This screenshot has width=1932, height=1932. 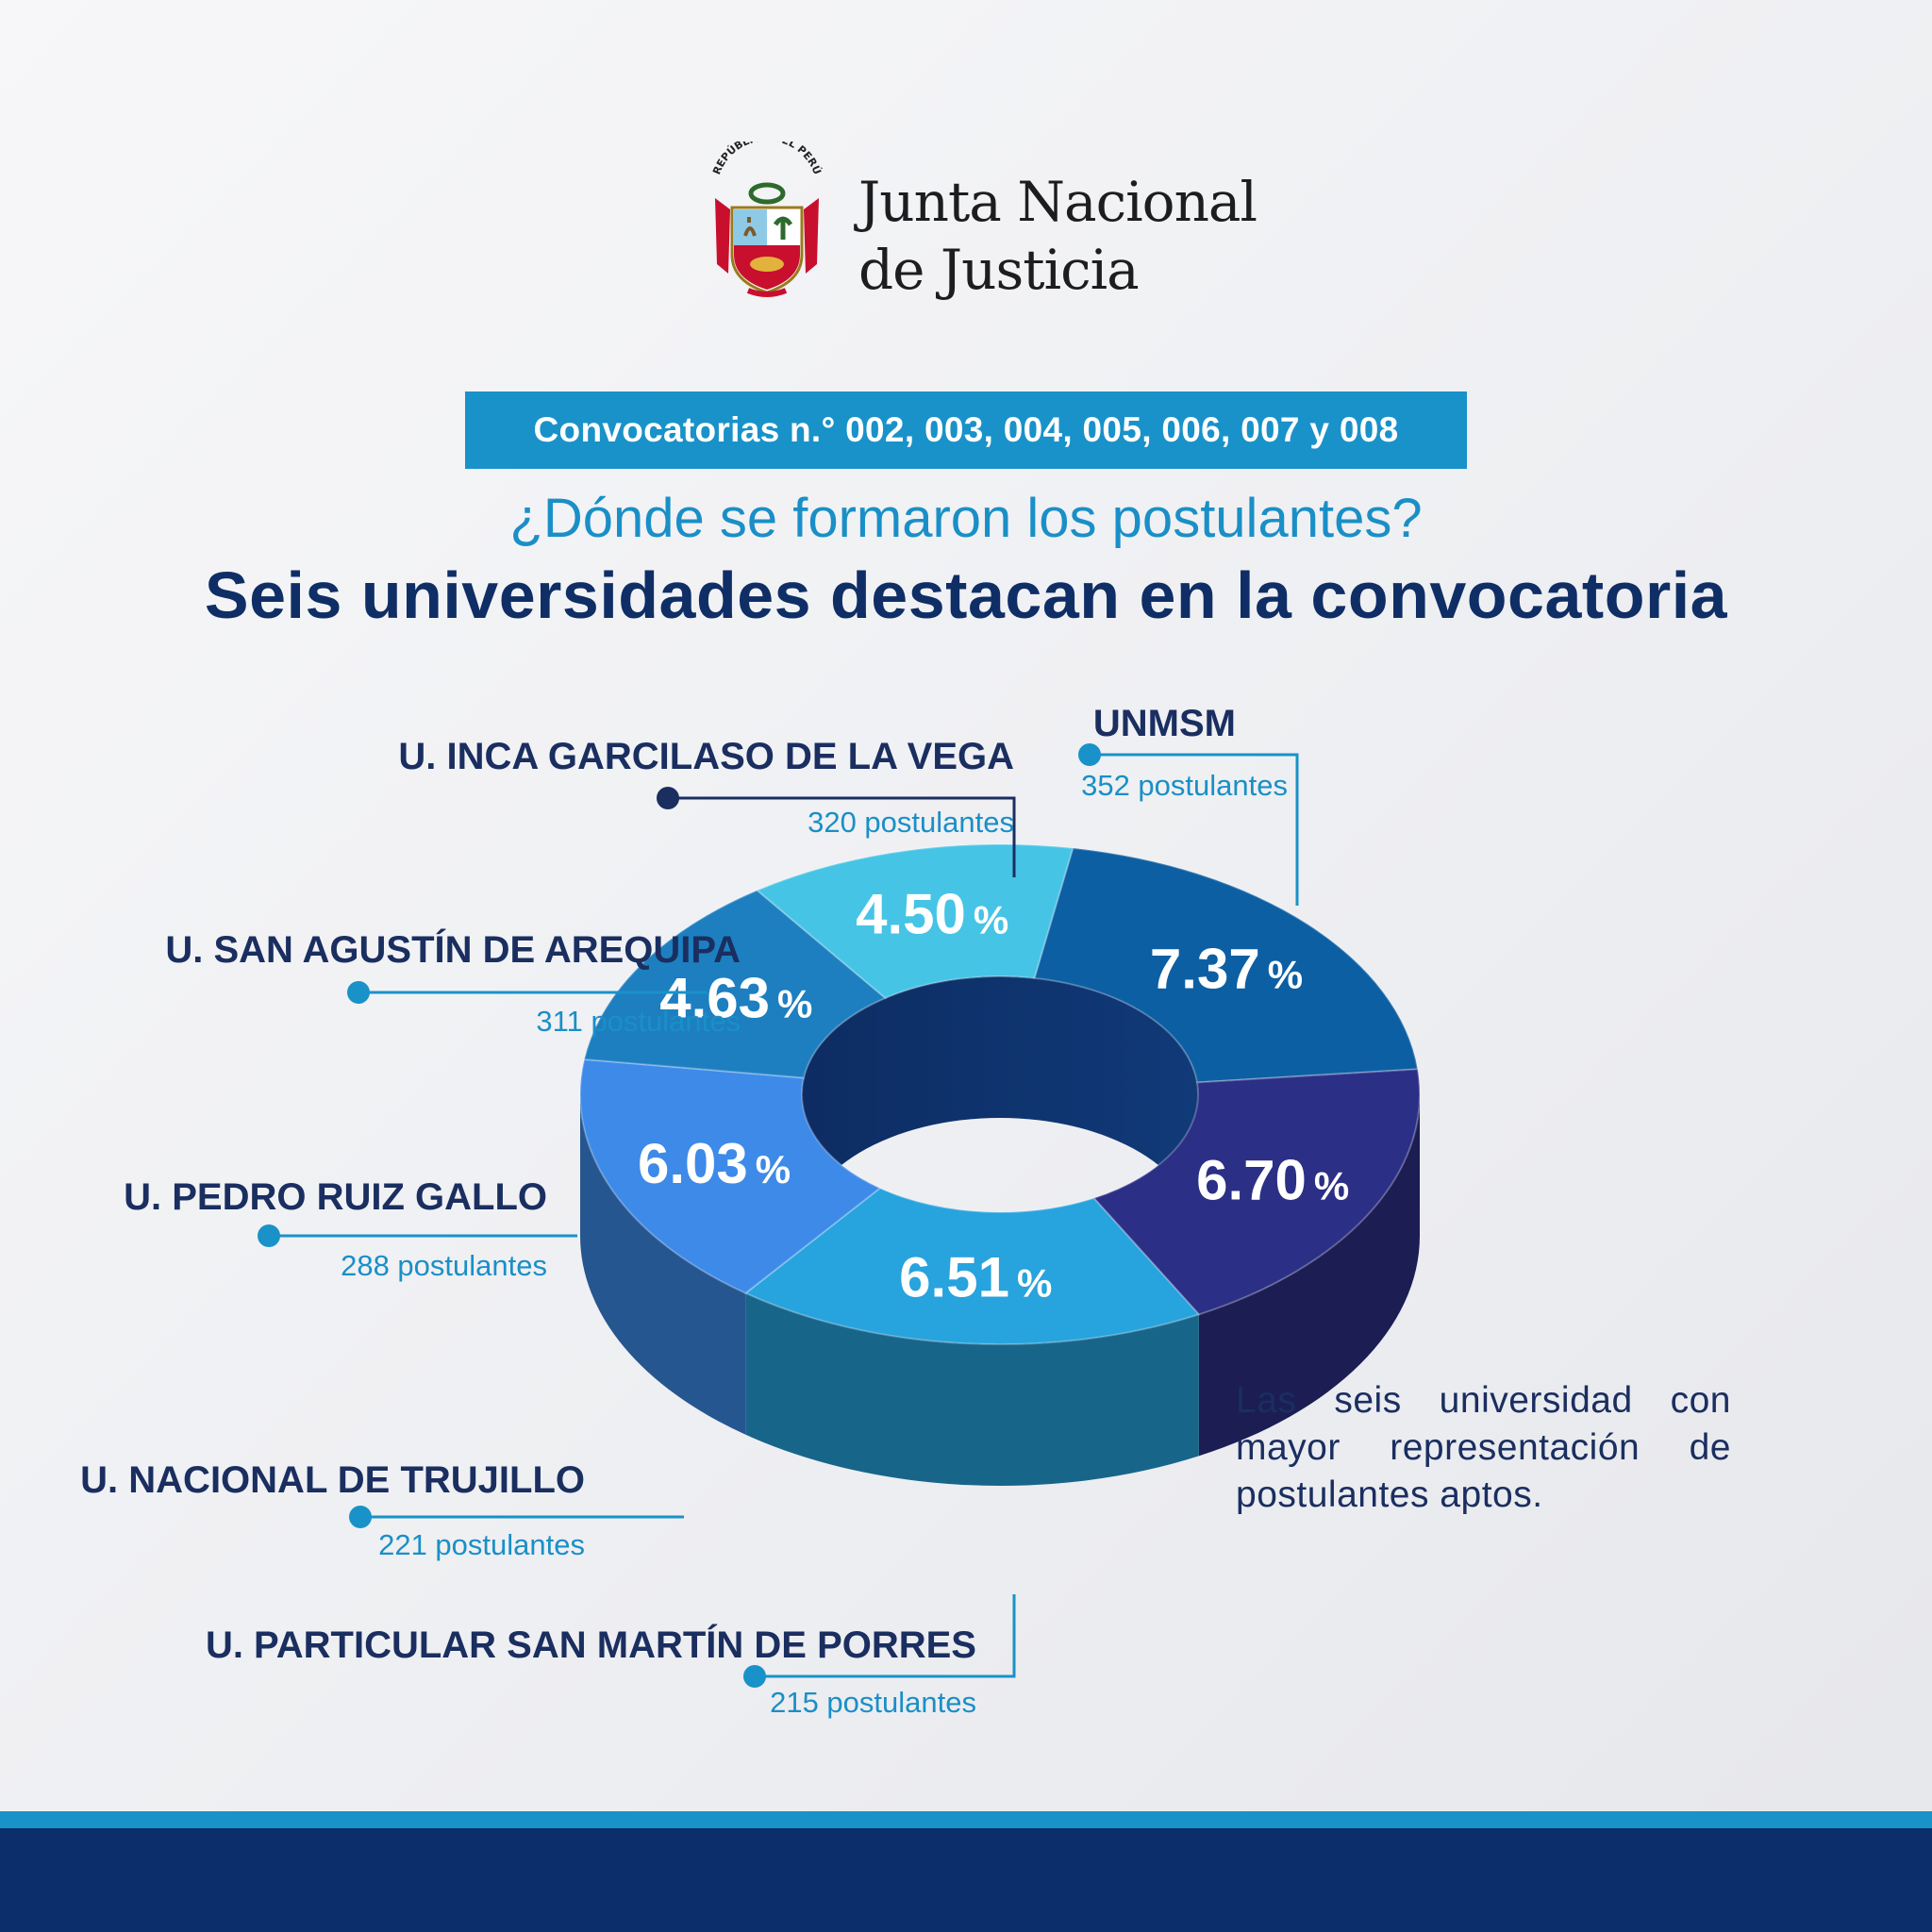 I want to click on donut-slices: 7.37 %6.70 %6.51 %6.03 %4.63 %4.50%, so click(x=1000, y=1094).